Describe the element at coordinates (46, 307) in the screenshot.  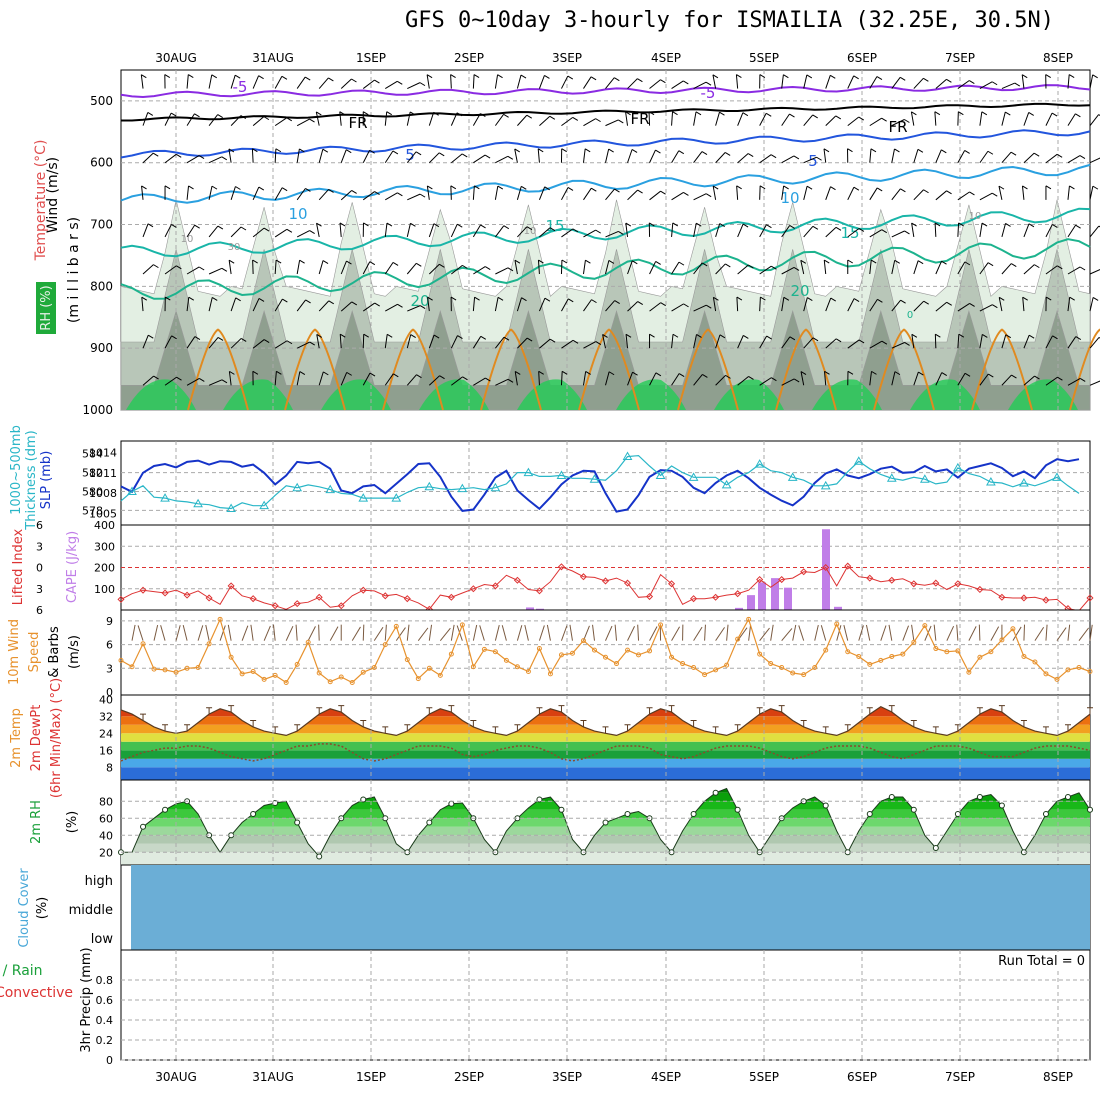
I see `axis-label-rh: RH (%)` at that location.